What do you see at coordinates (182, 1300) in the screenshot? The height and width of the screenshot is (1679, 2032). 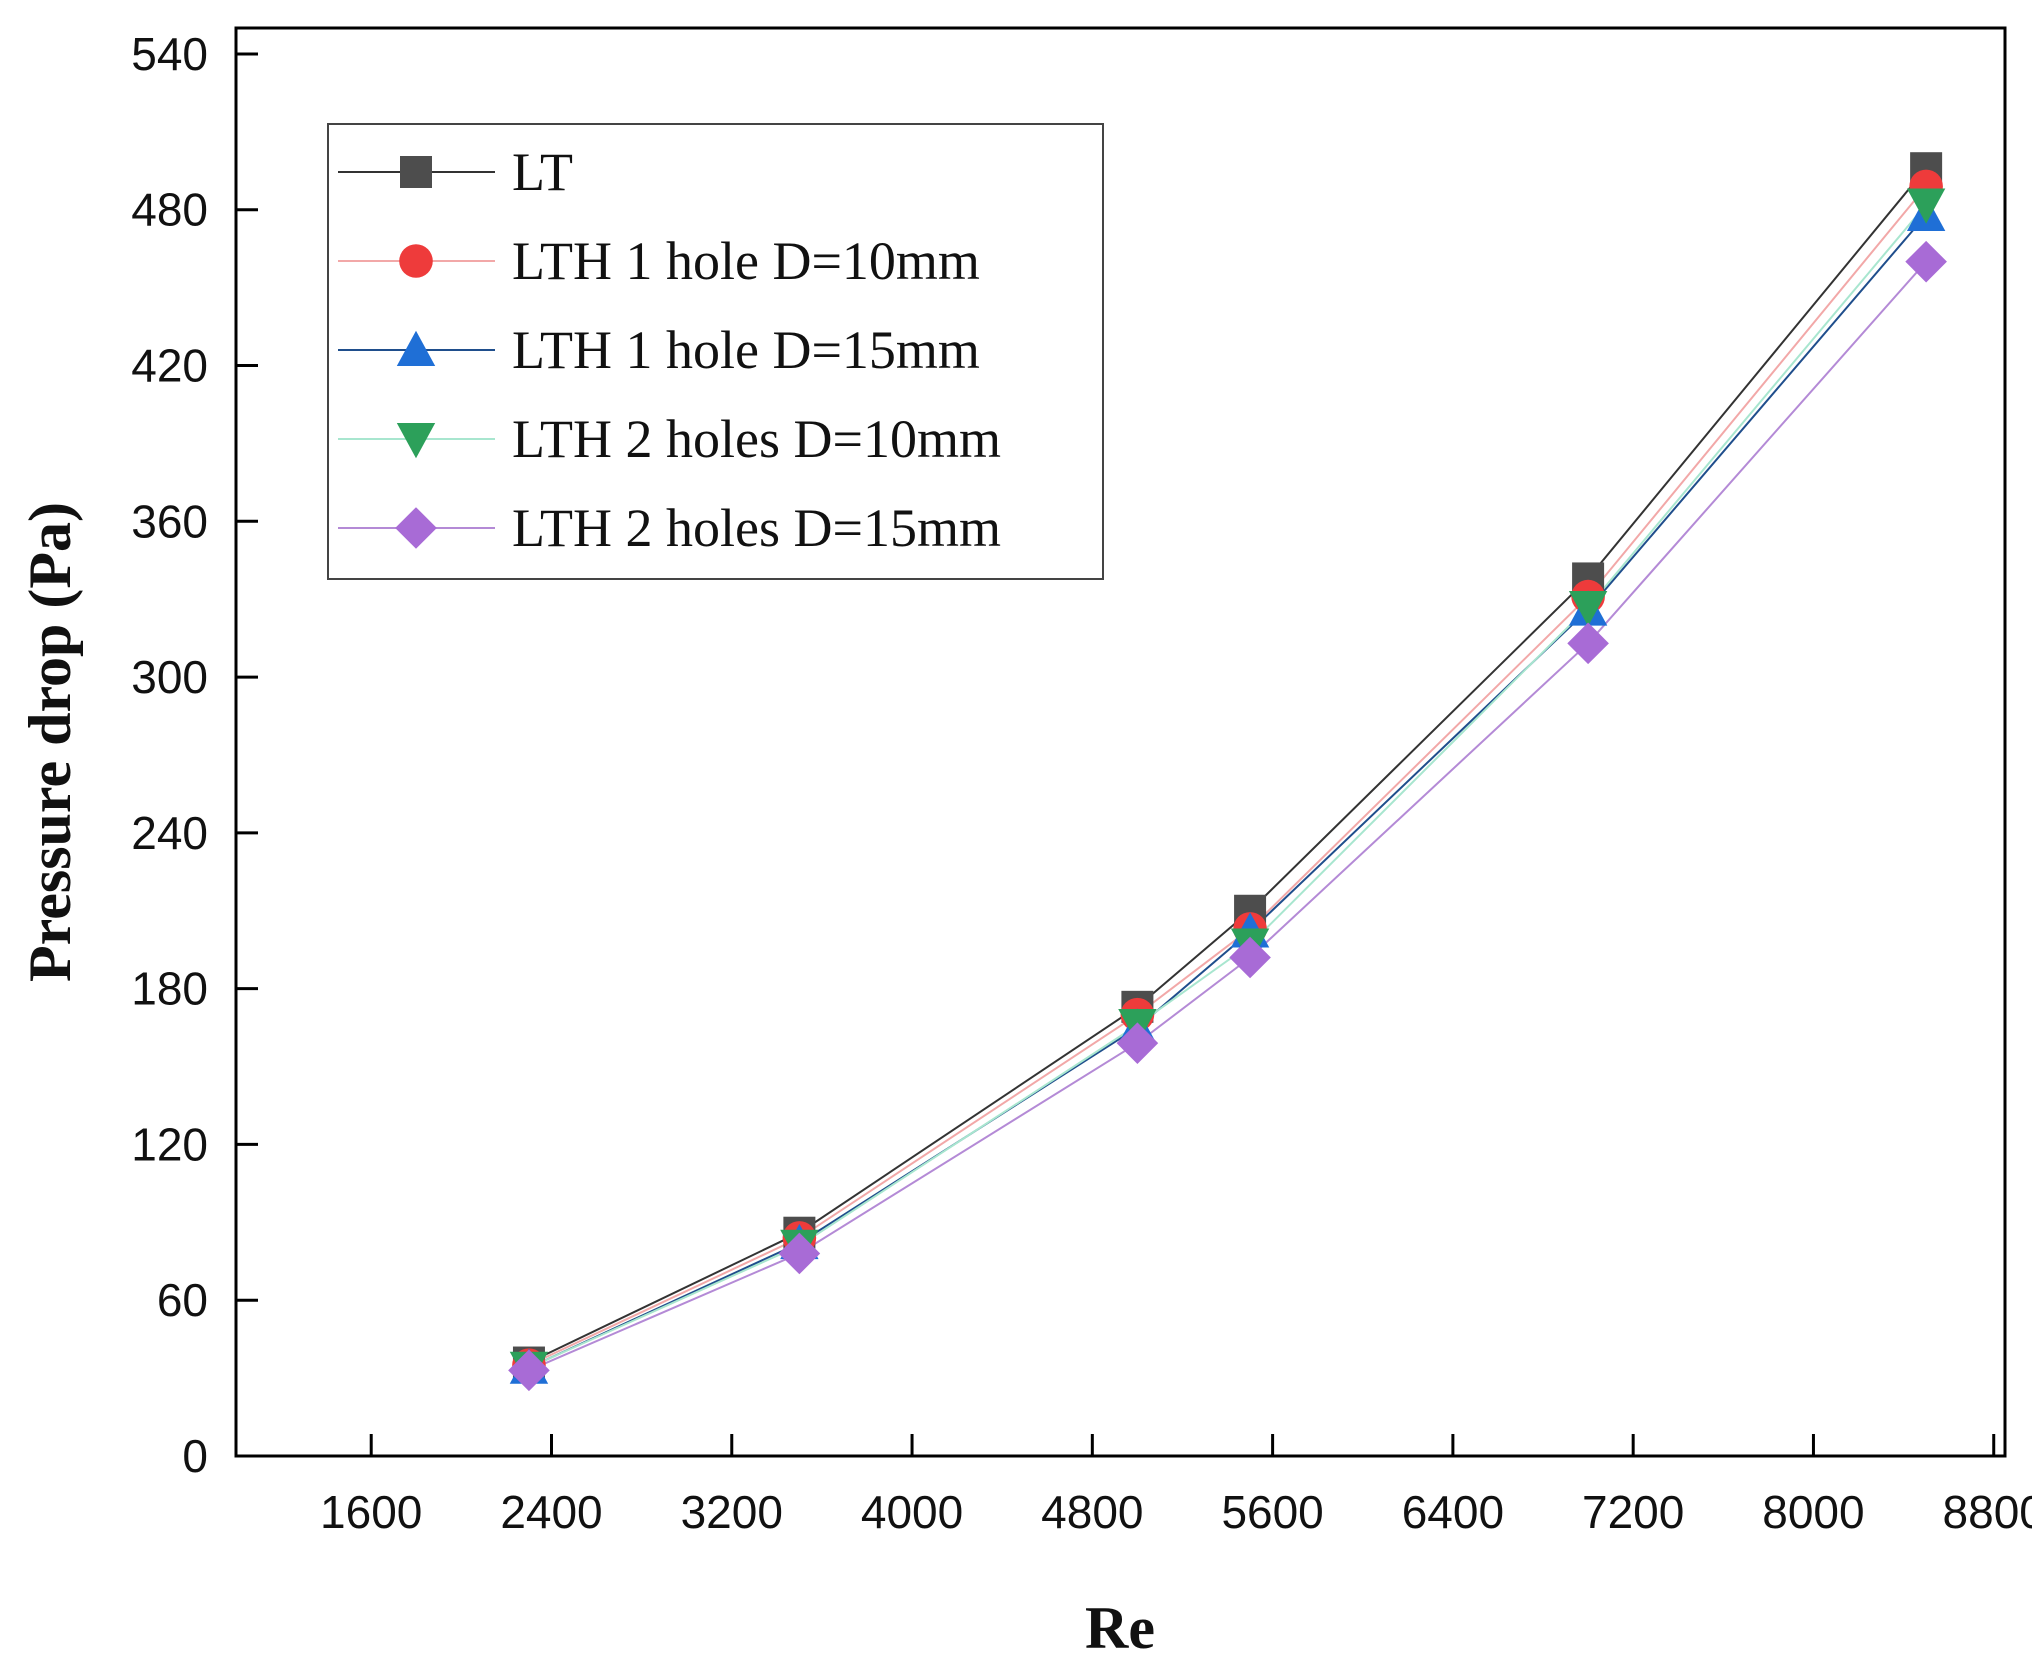 I see `y-tick-label: 60` at bounding box center [182, 1300].